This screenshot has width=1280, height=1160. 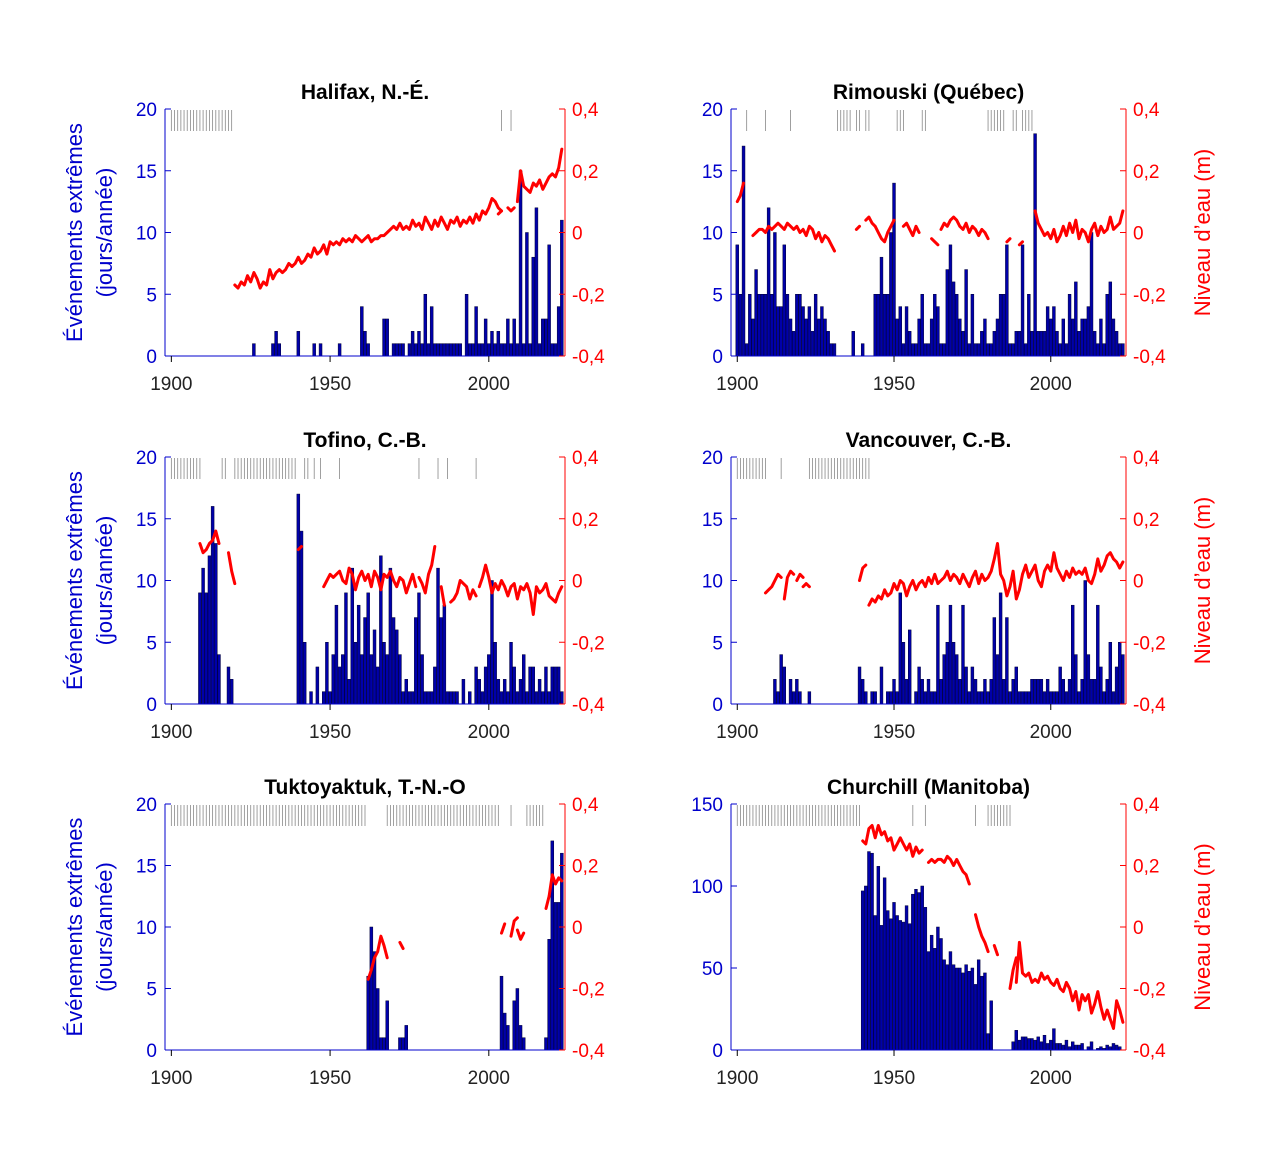 I want to click on x-tick-label: 1950, so click(x=330, y=384).